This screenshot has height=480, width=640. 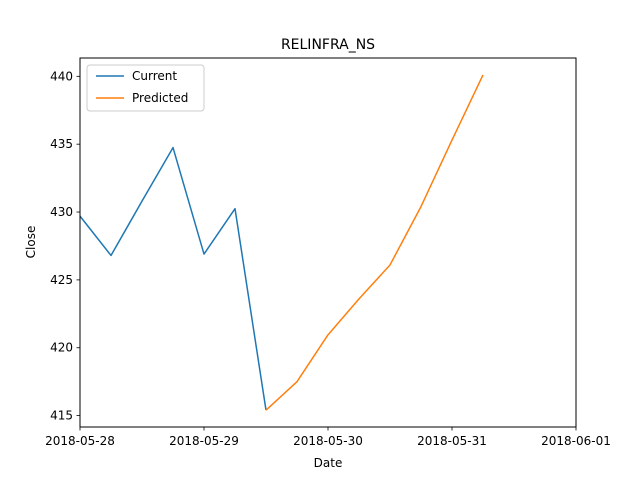 What do you see at coordinates (328, 441) in the screenshot?
I see `x-tick-label: 2018-05-30` at bounding box center [328, 441].